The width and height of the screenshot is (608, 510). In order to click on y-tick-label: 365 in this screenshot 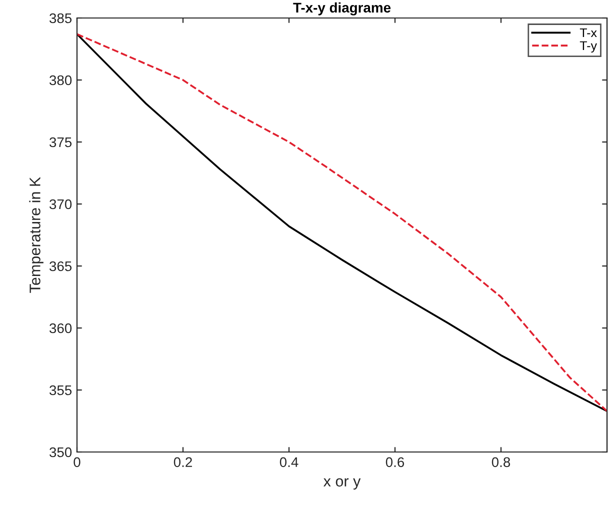, I will do `click(61, 266)`.